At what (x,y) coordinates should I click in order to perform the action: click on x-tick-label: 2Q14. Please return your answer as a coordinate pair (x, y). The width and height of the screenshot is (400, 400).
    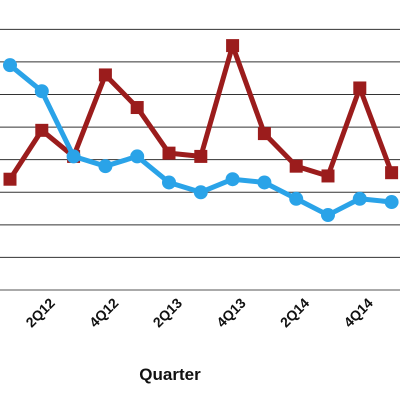
    Looking at the image, I should click on (295, 313).